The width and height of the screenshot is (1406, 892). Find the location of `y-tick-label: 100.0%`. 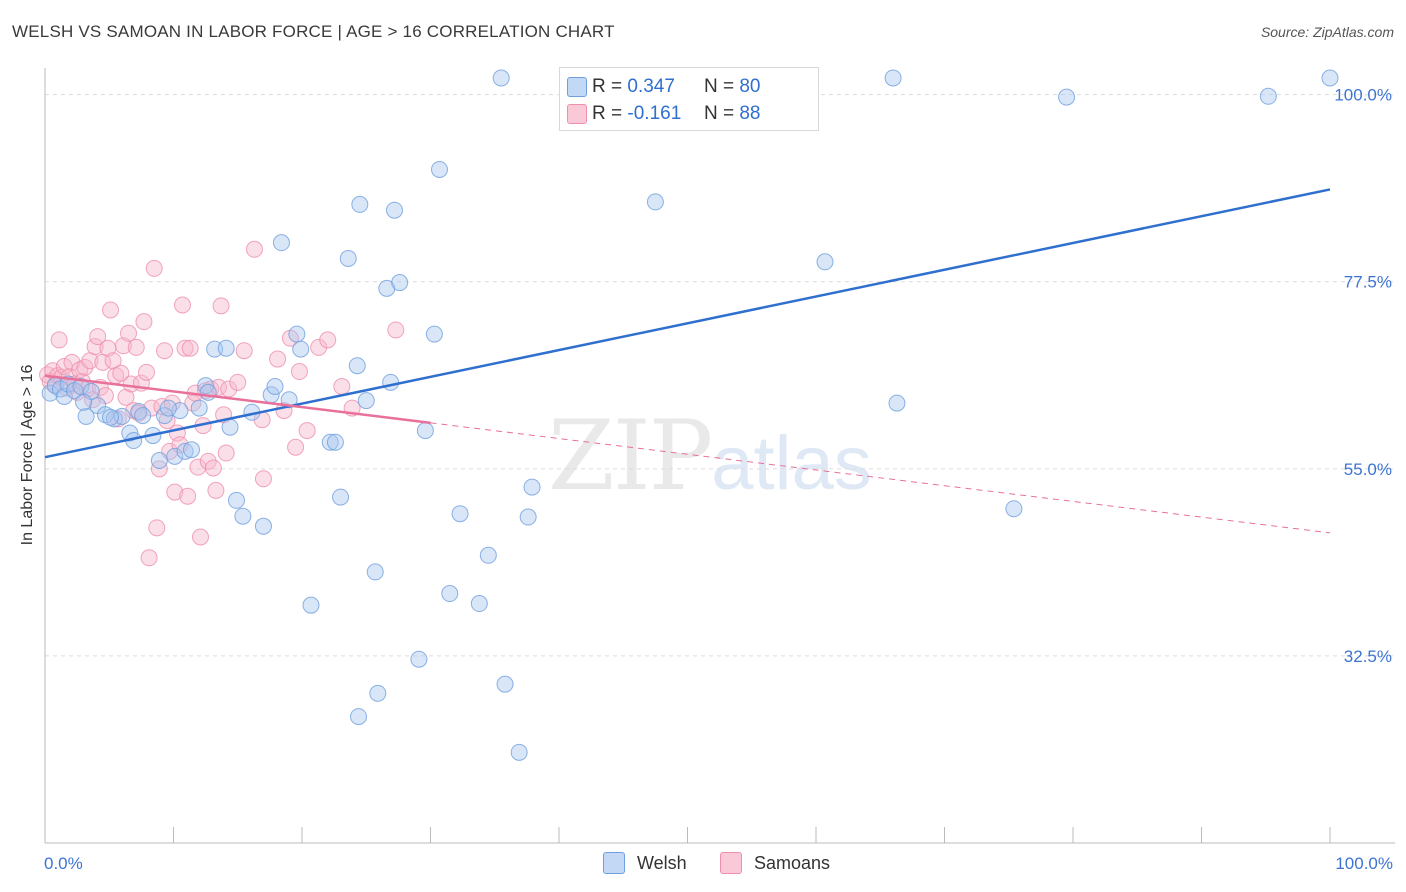

y-tick-label: 100.0% is located at coordinates (1363, 95).